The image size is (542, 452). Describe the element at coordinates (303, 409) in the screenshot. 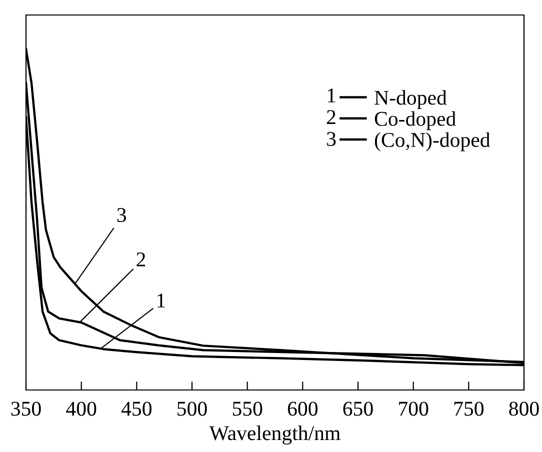

I see `x-tick-label: 600` at that location.